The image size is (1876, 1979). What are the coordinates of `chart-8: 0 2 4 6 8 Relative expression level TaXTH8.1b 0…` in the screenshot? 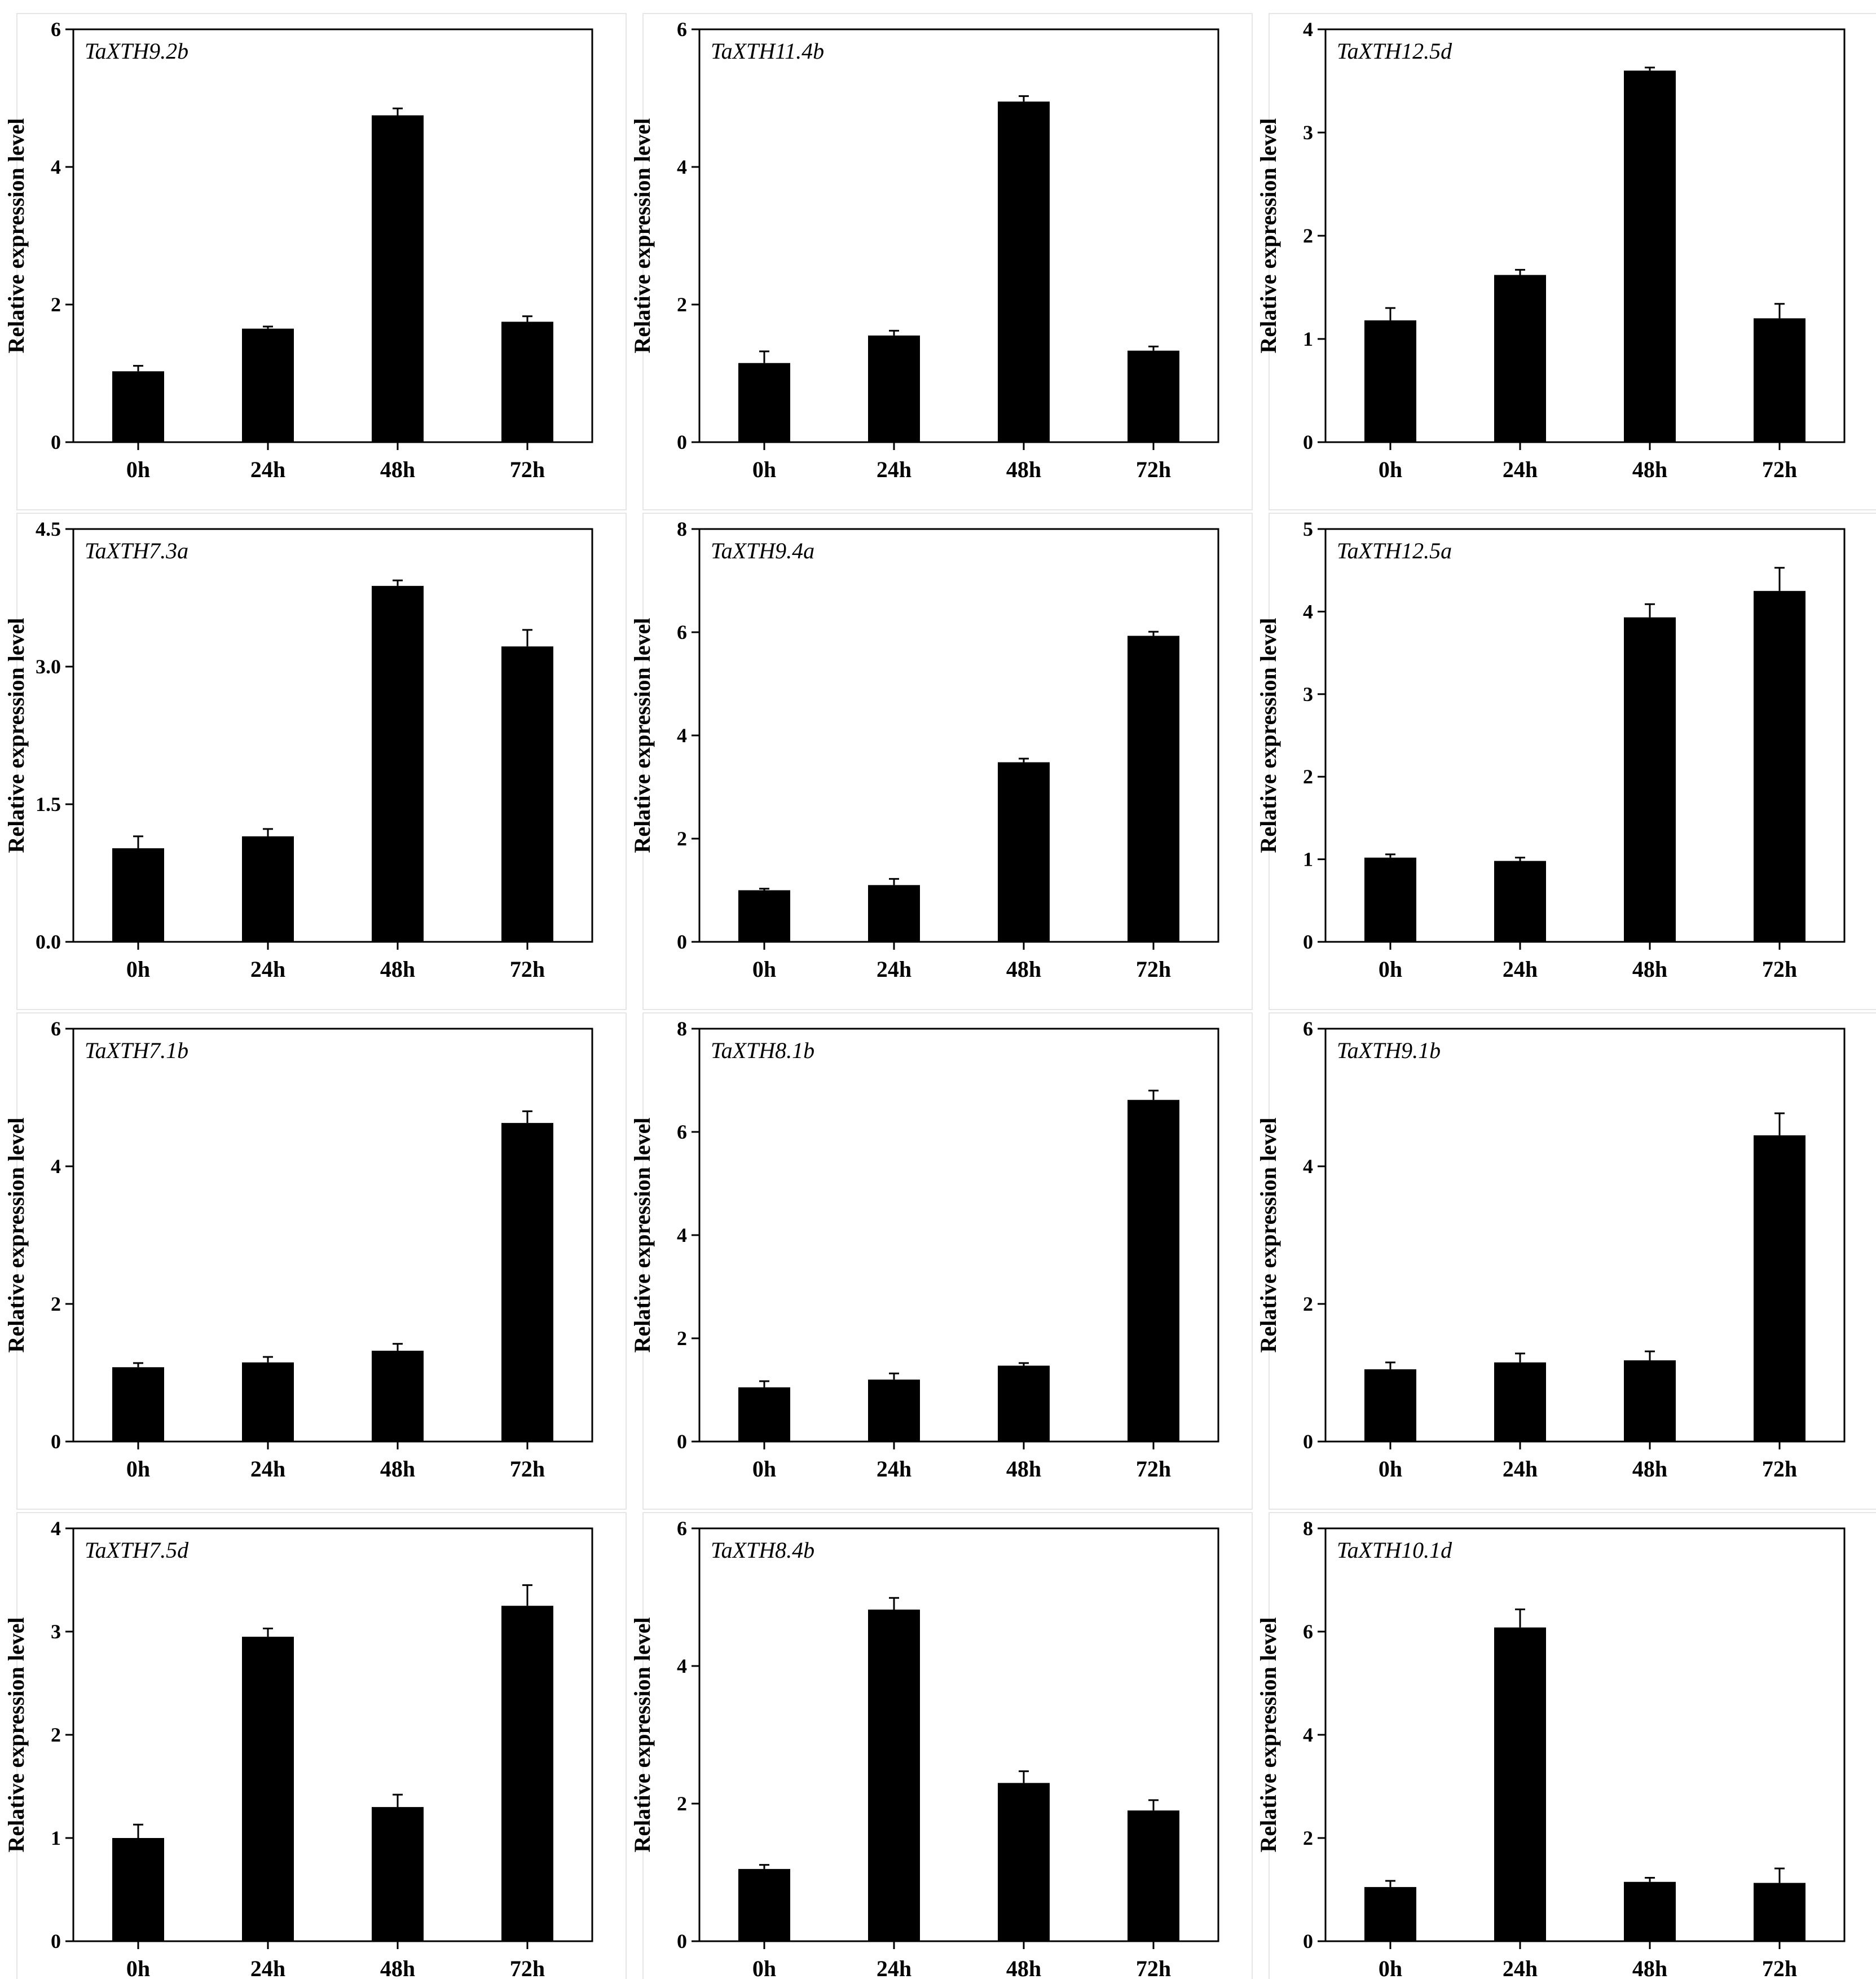 It's located at (941, 1261).